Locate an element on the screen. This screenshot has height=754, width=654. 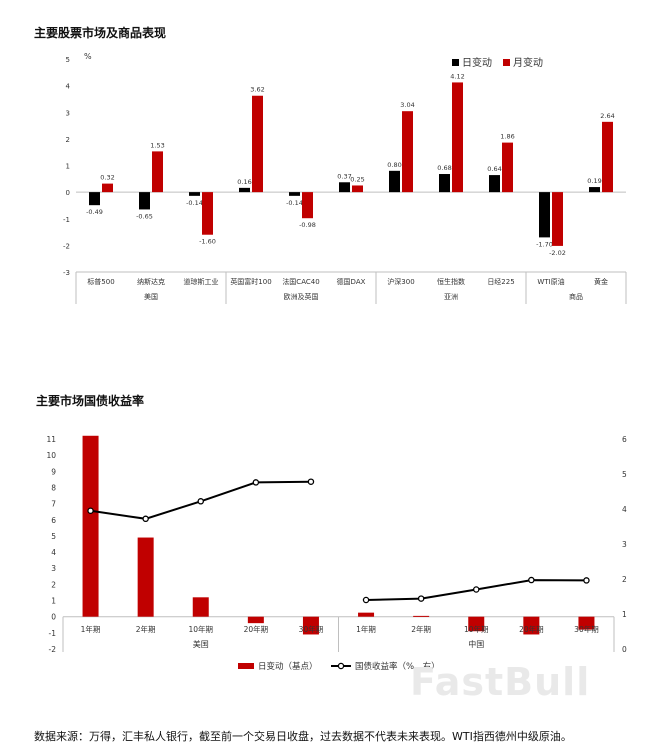
category-label-5: 德国DAX is located at coordinates (351, 281).